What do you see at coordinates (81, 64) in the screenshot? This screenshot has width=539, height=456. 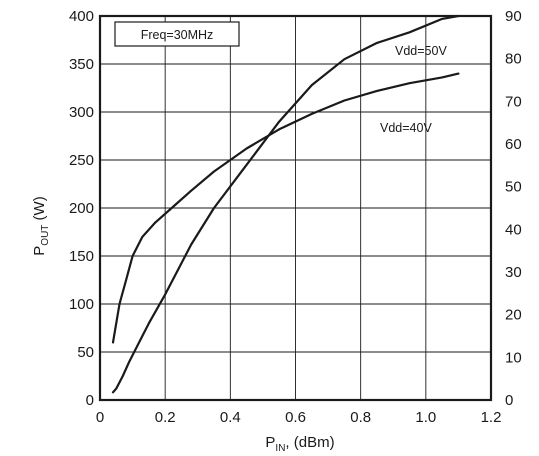 I see `y-tick-label: 350` at bounding box center [81, 64].